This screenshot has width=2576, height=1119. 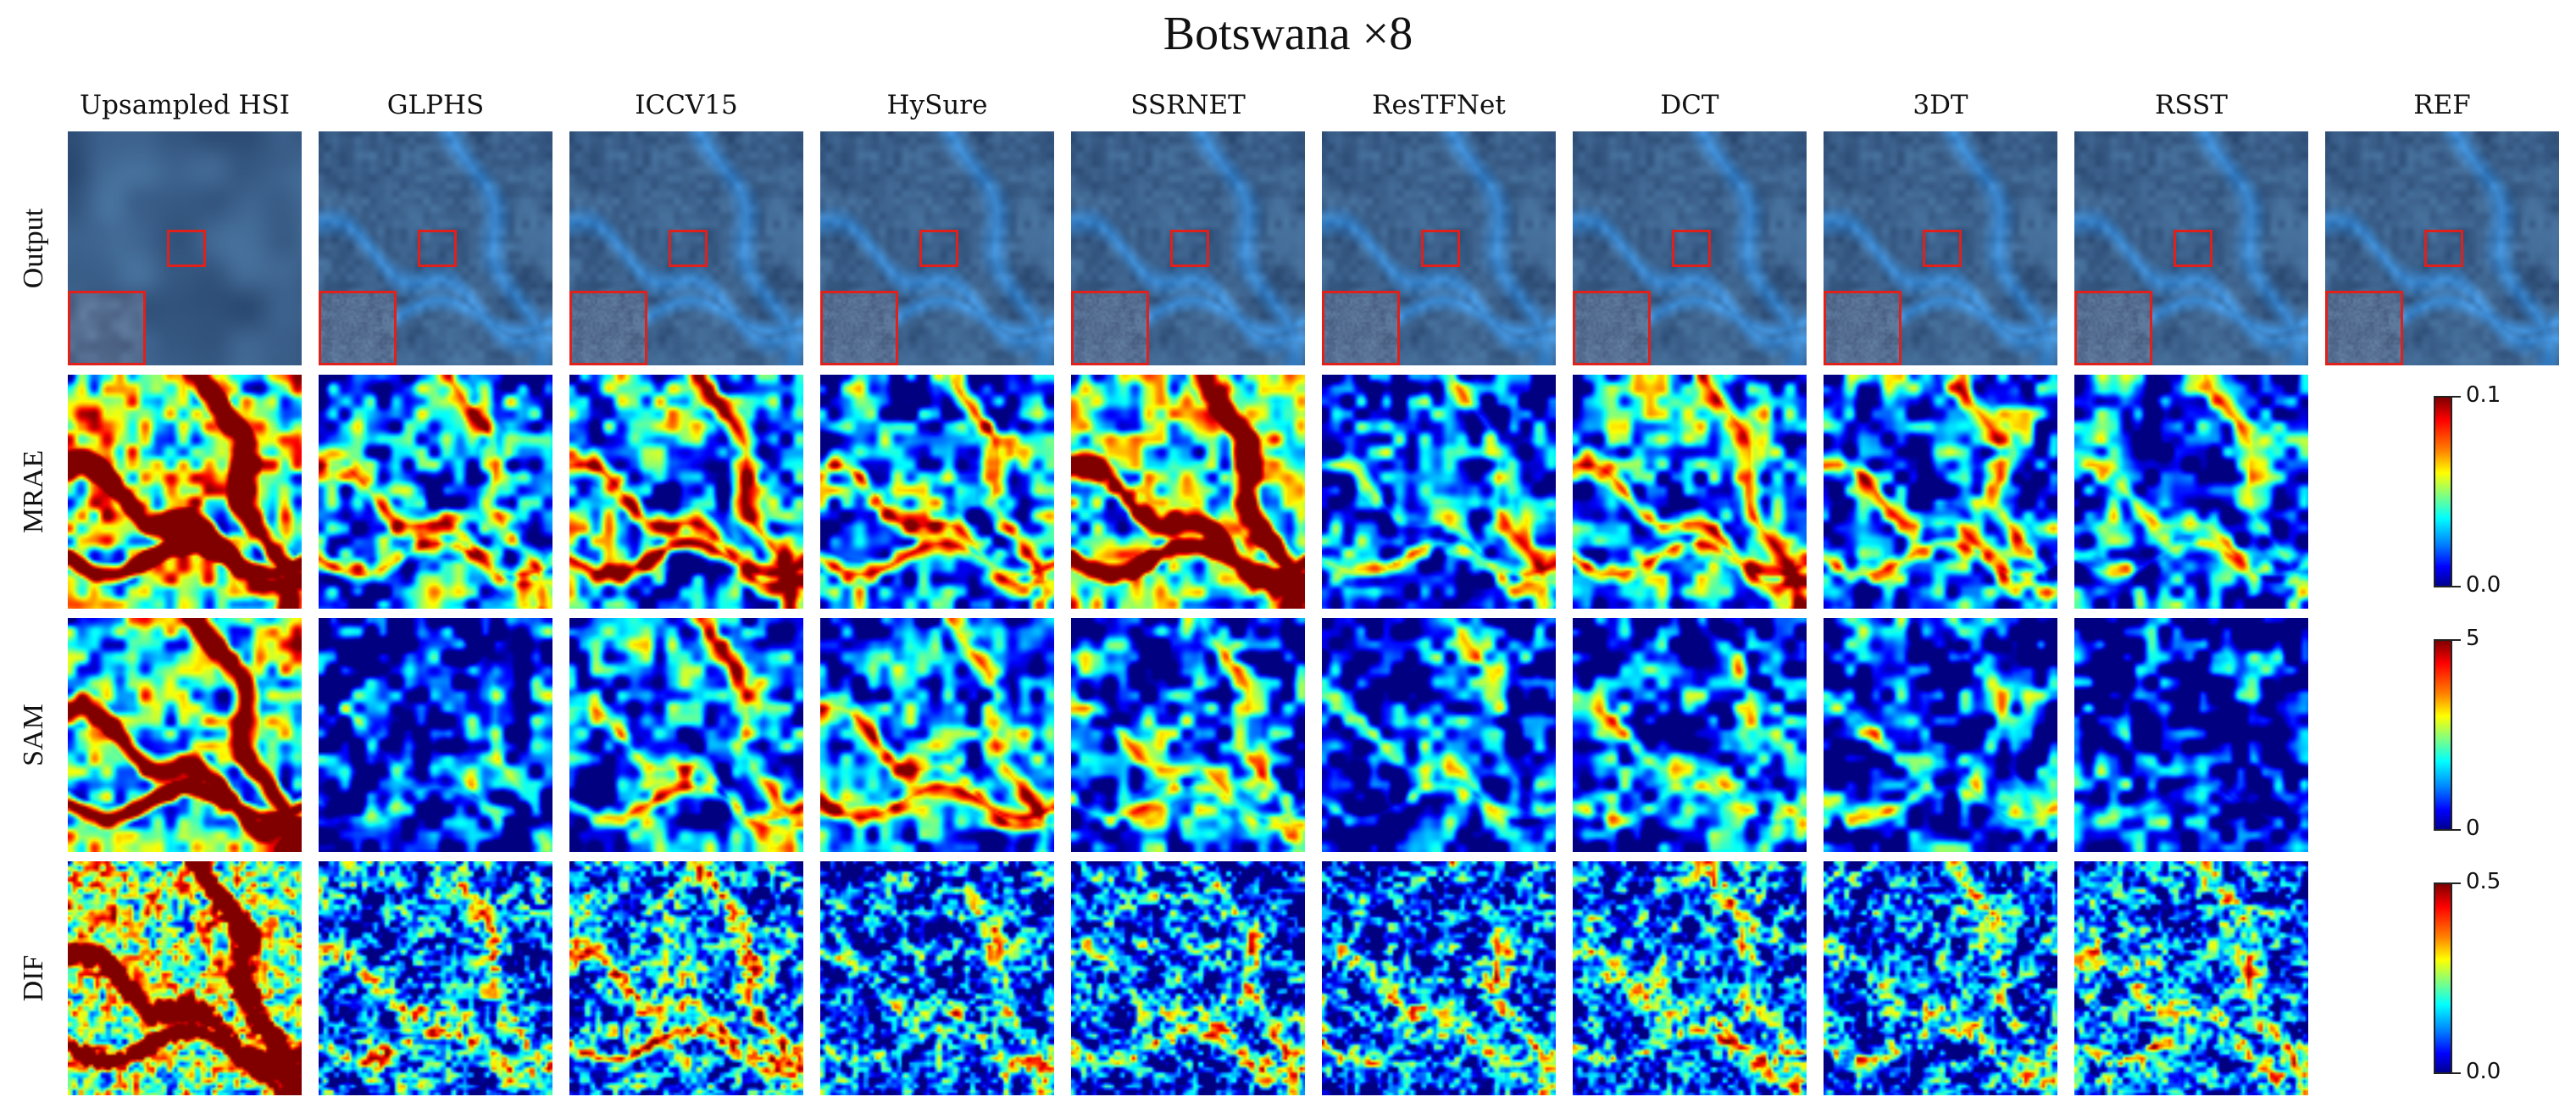 What do you see at coordinates (33, 491) in the screenshot?
I see `row-label-text: MRAE` at bounding box center [33, 491].